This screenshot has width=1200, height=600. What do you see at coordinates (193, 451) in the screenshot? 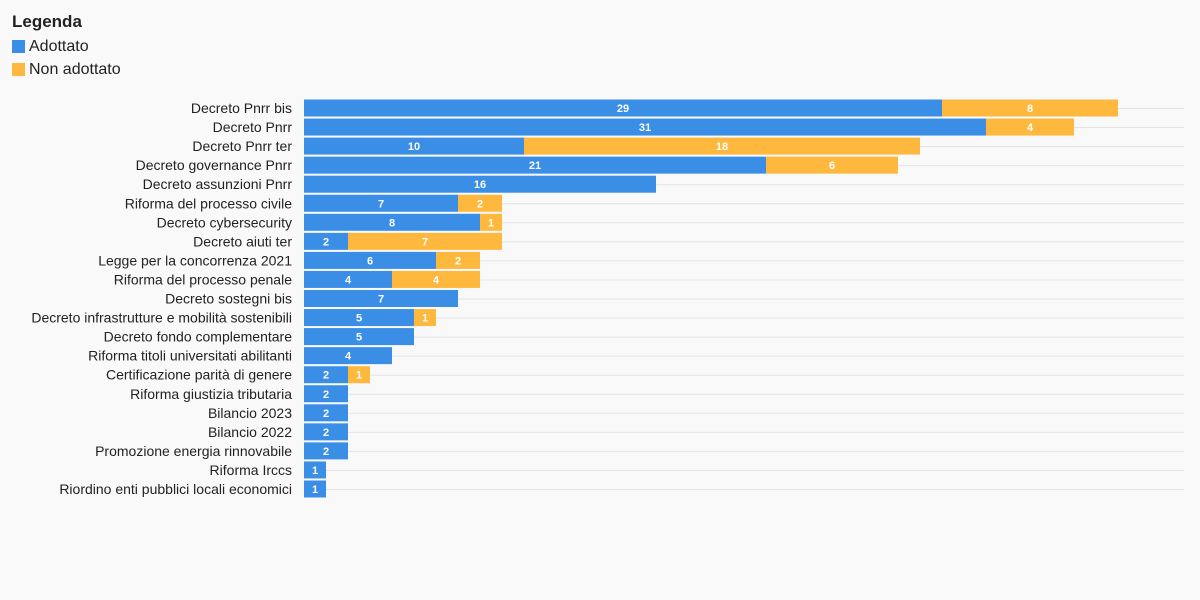
I see `category-label: Promozione energia rinnovabile` at bounding box center [193, 451].